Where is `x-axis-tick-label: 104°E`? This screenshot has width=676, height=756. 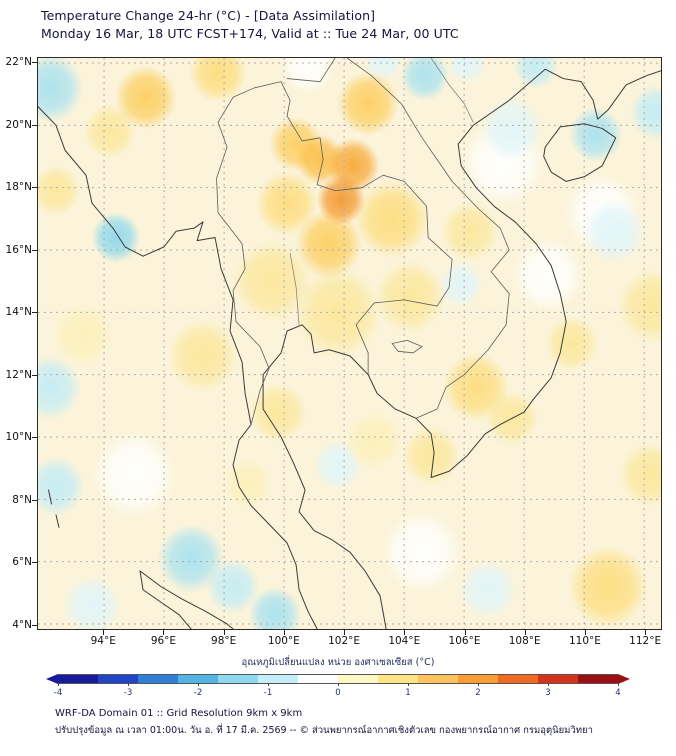 x-axis-tick-label: 104°E is located at coordinates (404, 641).